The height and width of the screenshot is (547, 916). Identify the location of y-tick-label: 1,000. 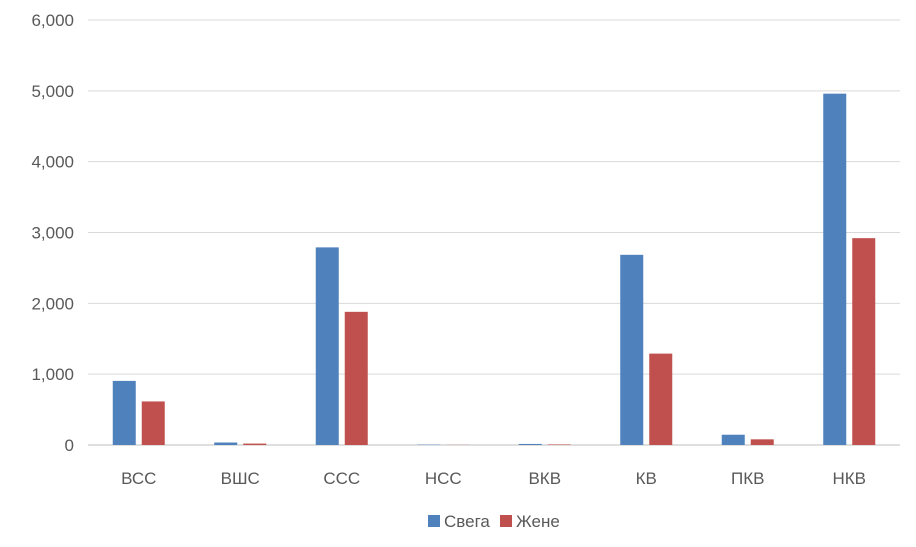
(52, 374).